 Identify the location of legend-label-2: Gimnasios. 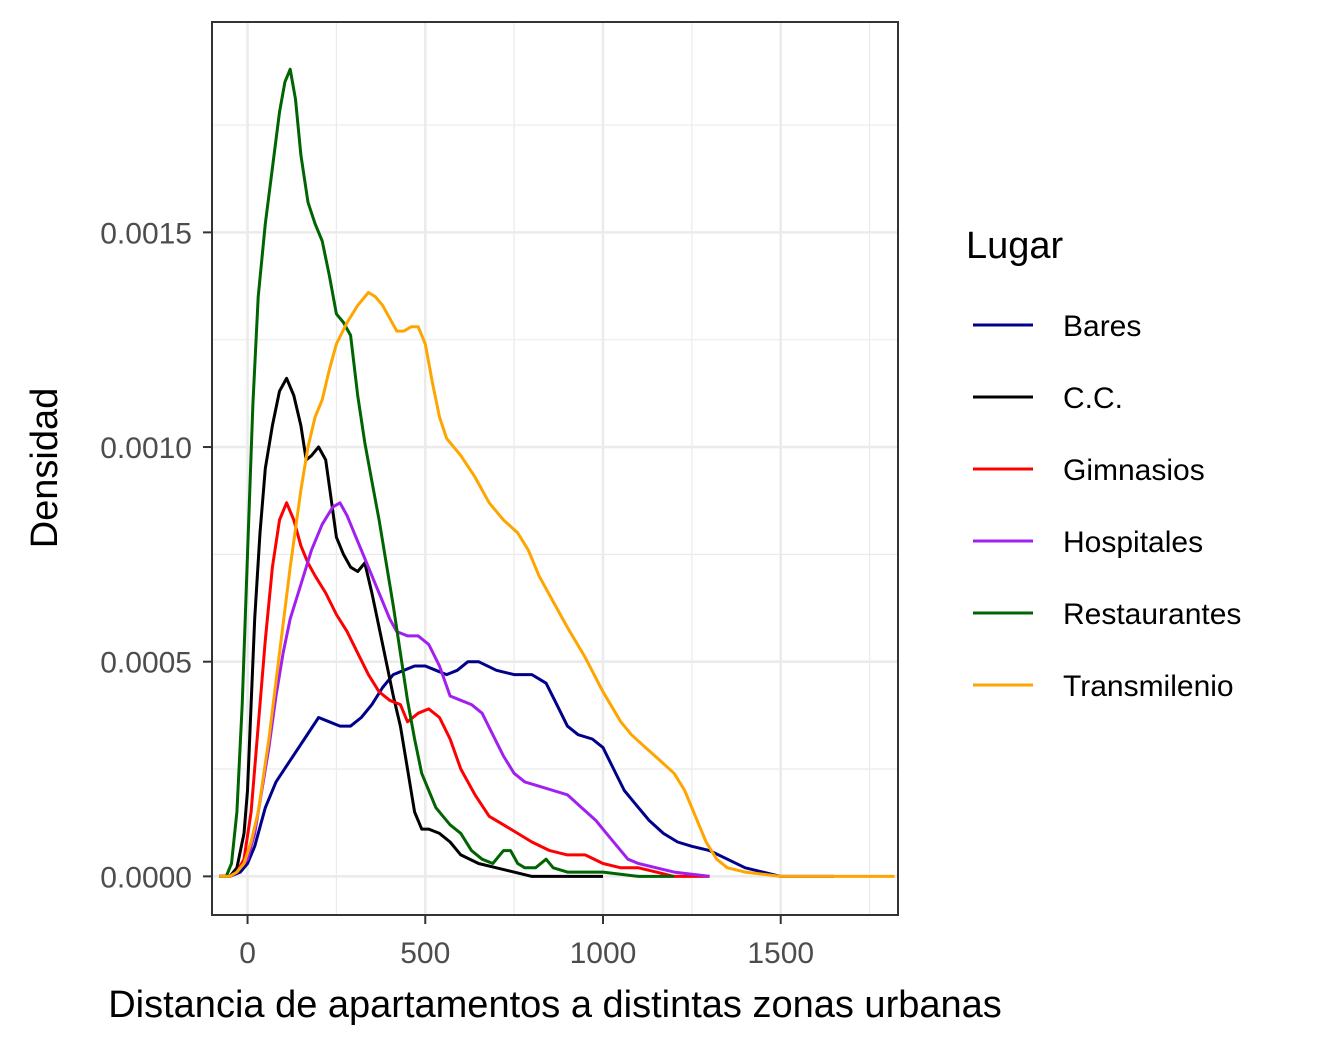
(1134, 470).